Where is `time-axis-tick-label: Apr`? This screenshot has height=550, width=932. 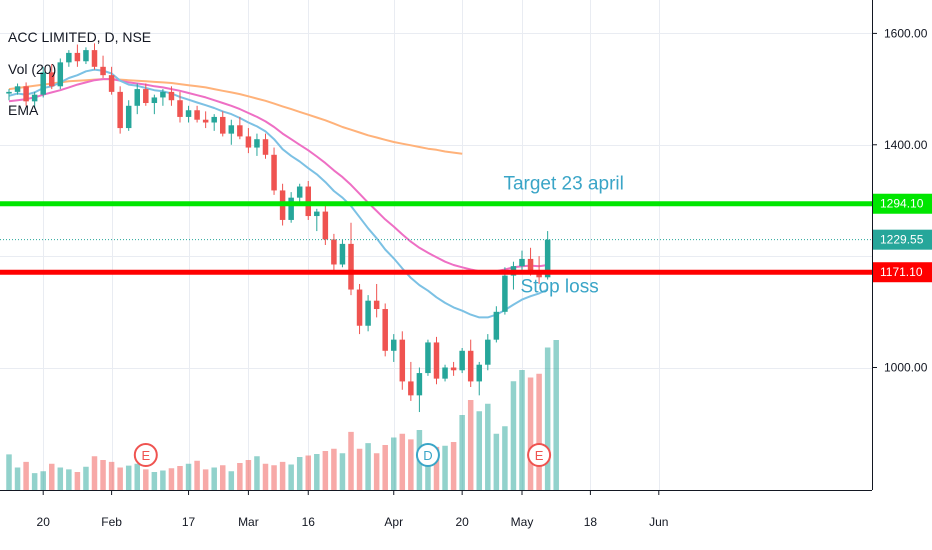
time-axis-tick-label: Apr is located at coordinates (393, 522).